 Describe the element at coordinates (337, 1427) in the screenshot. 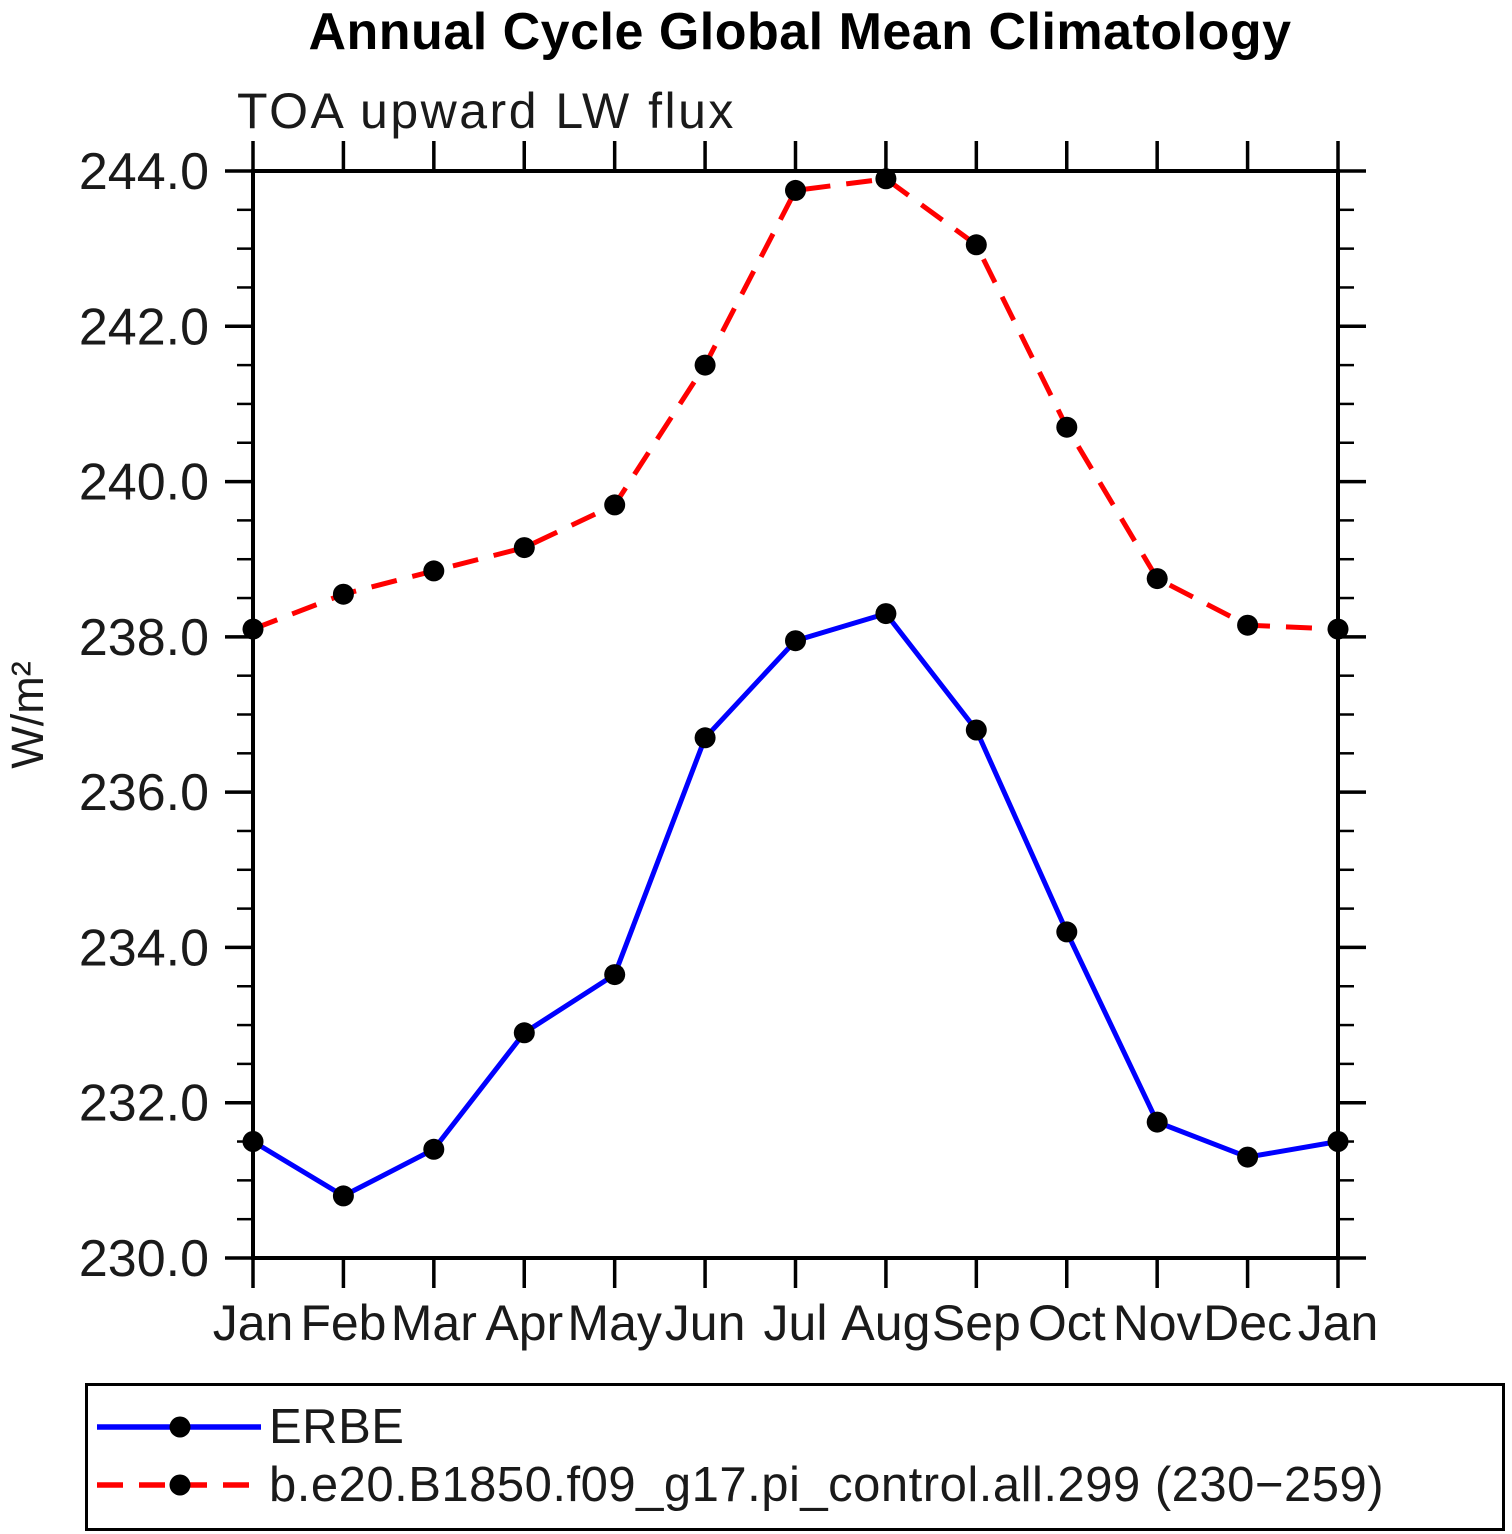

I see `legend-label-erbe: ERBE` at that location.